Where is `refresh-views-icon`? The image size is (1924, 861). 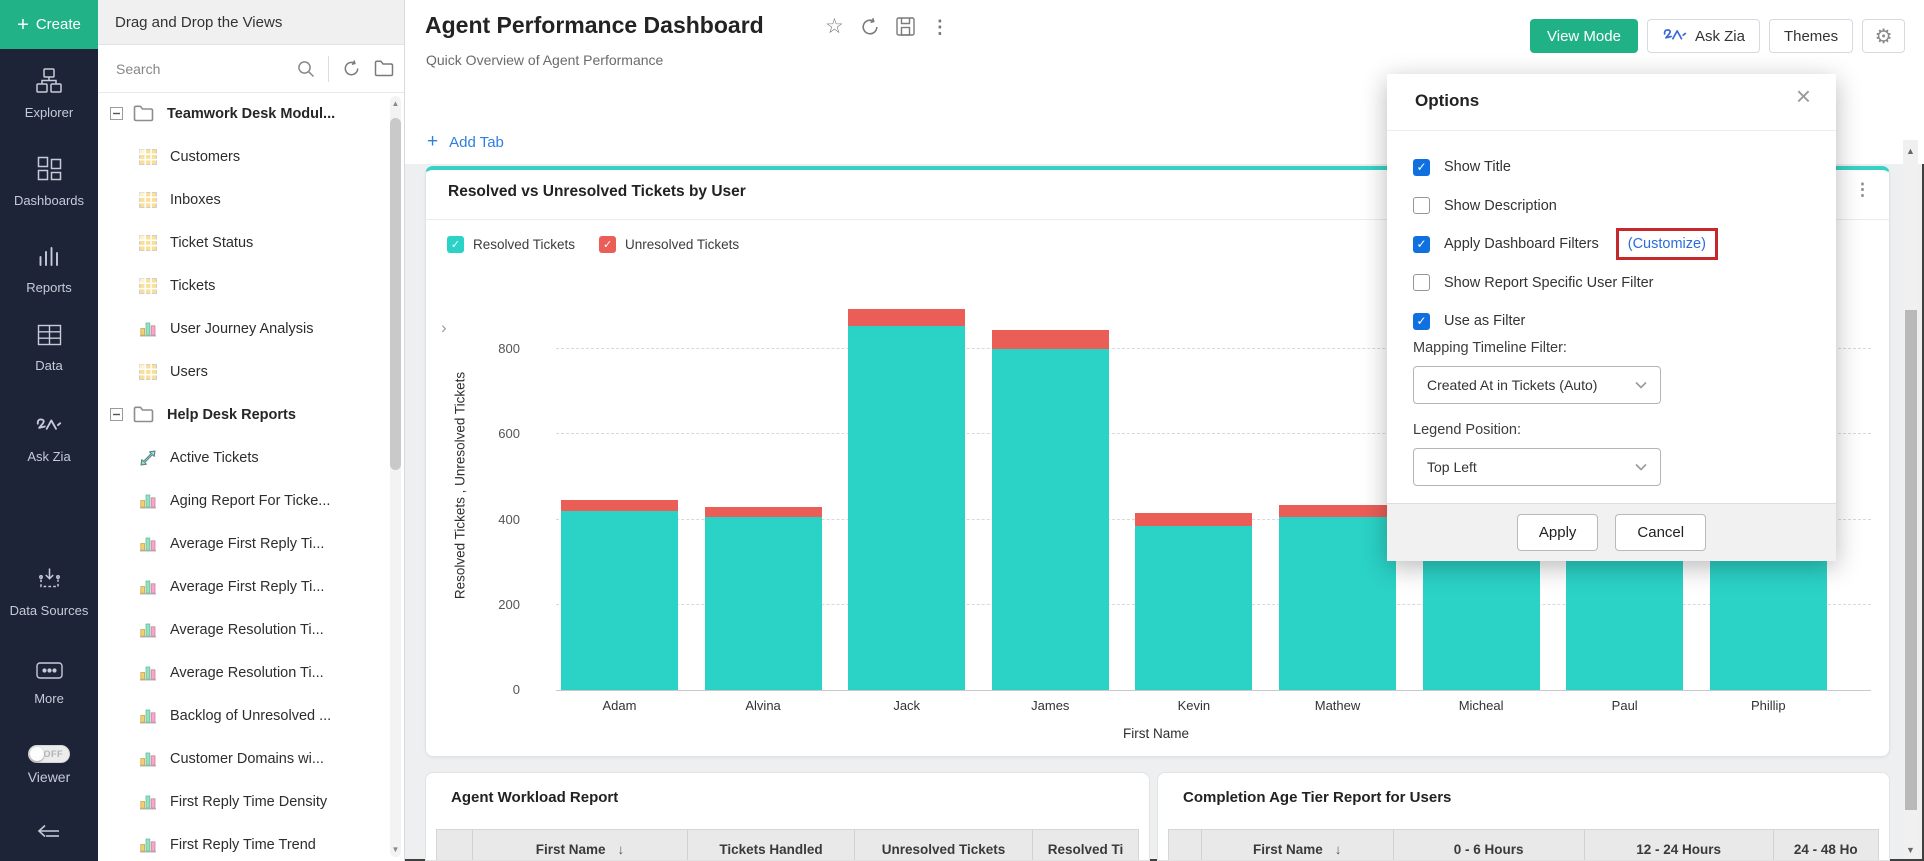 refresh-views-icon is located at coordinates (351, 68).